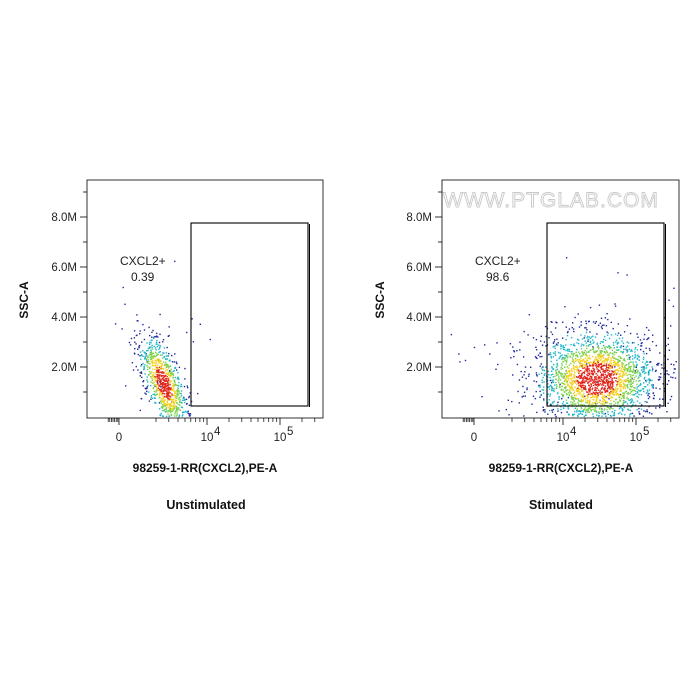  I want to click on plot-frame, so click(205, 299).